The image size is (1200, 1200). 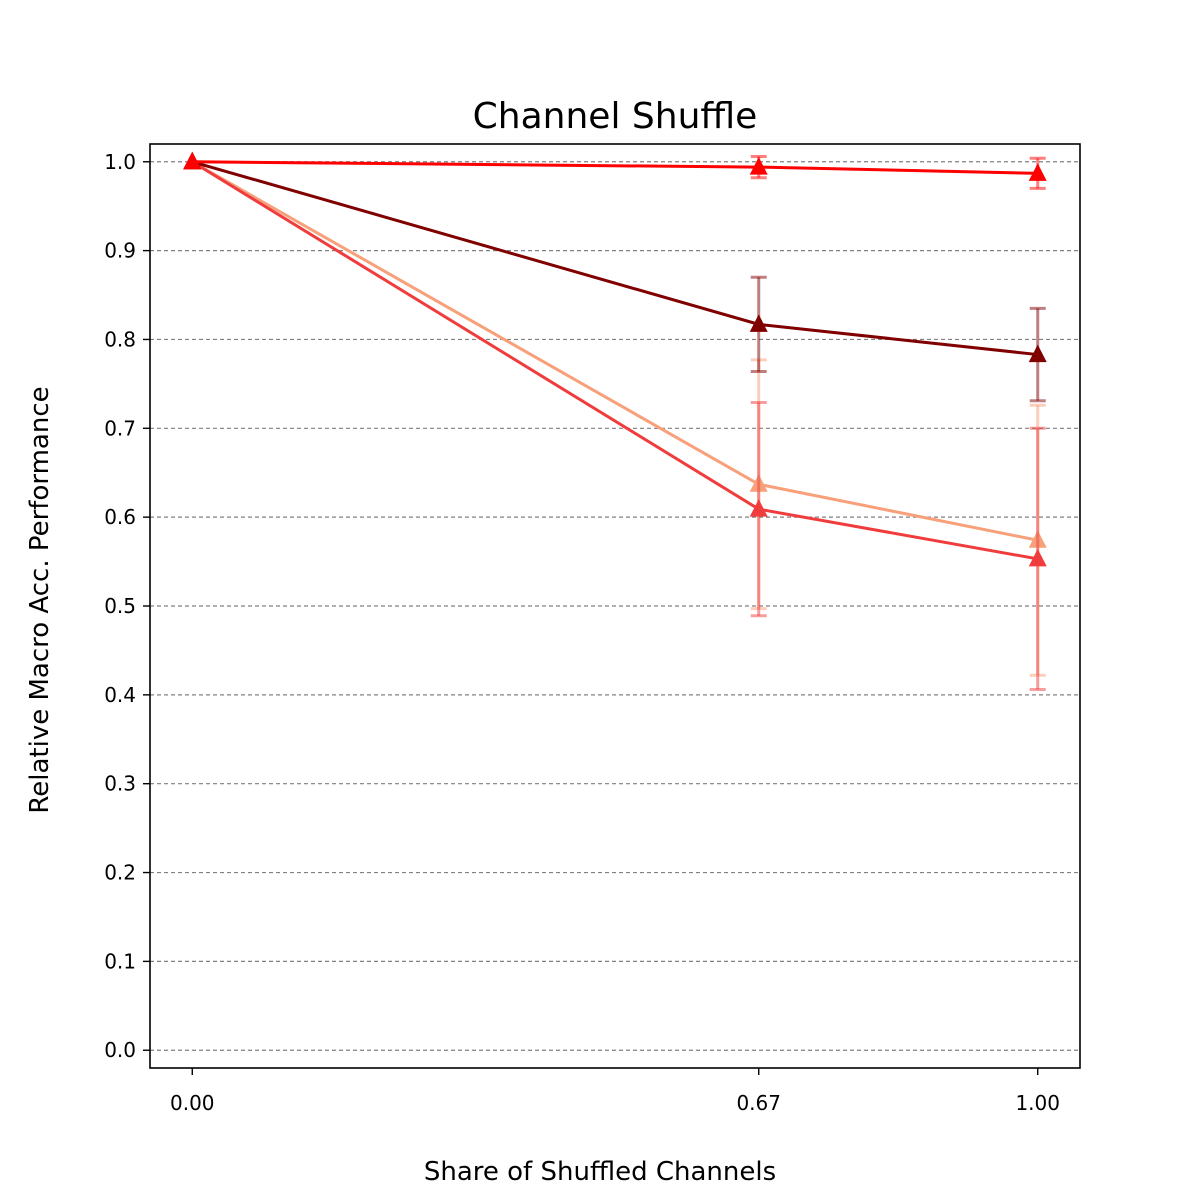 What do you see at coordinates (192, 1103) in the screenshot?
I see `x-tick-label: 0.00` at bounding box center [192, 1103].